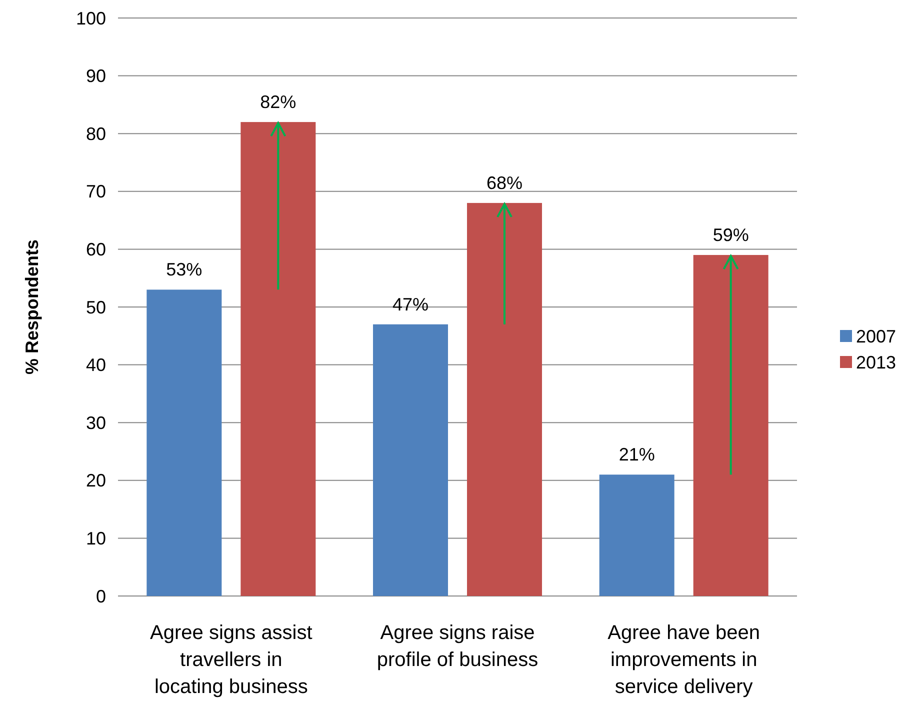 This screenshot has height=719, width=924. Describe the element at coordinates (730, 234) in the screenshot. I see `data-label: 59%` at that location.